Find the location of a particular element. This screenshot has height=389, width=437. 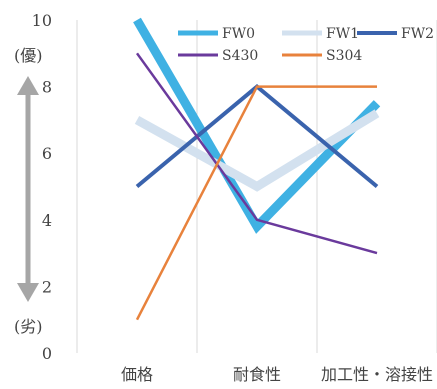

y-tick-label: 2 is located at coordinates (47, 286).